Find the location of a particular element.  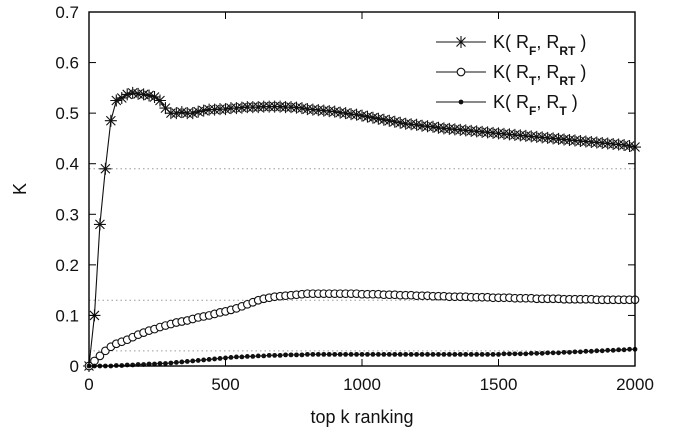

y-tick-label: 0.3 is located at coordinates (67, 214).